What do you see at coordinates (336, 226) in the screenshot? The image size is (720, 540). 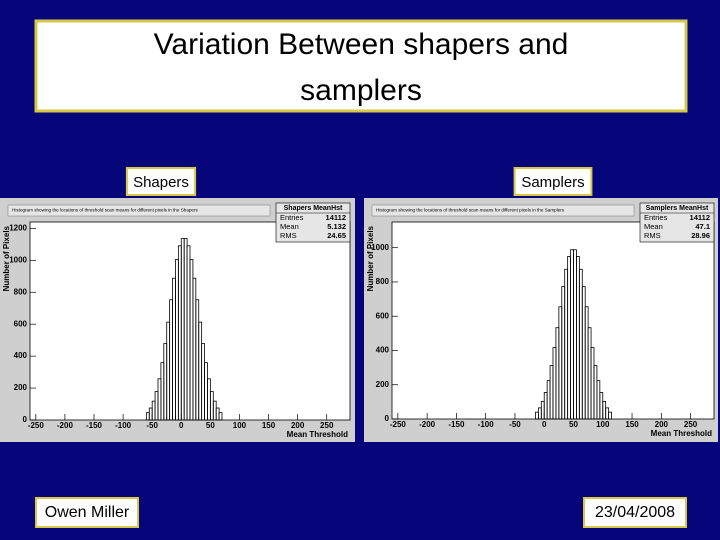 I see `stats-value: 5.132` at bounding box center [336, 226].